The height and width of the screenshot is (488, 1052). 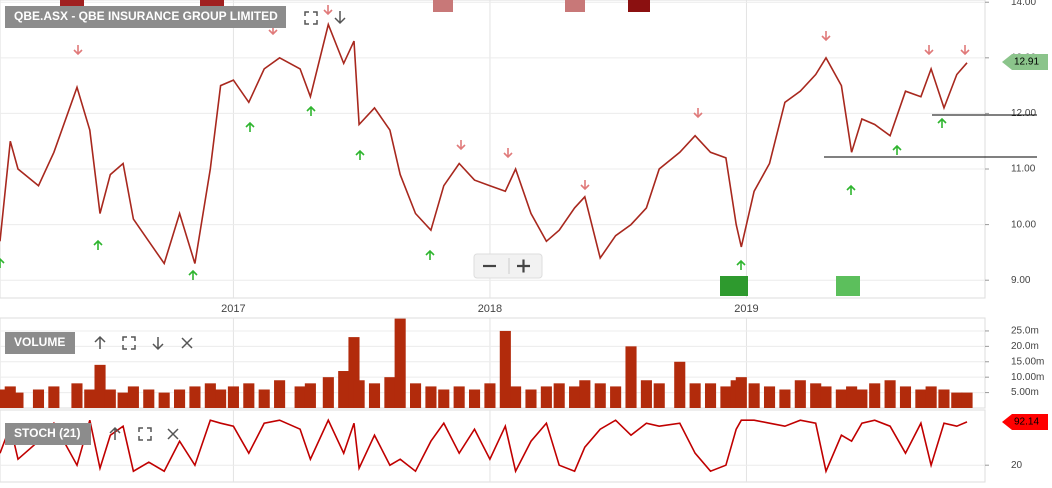 What do you see at coordinates (144, 433) in the screenshot?
I see `stoch-icons` at bounding box center [144, 433].